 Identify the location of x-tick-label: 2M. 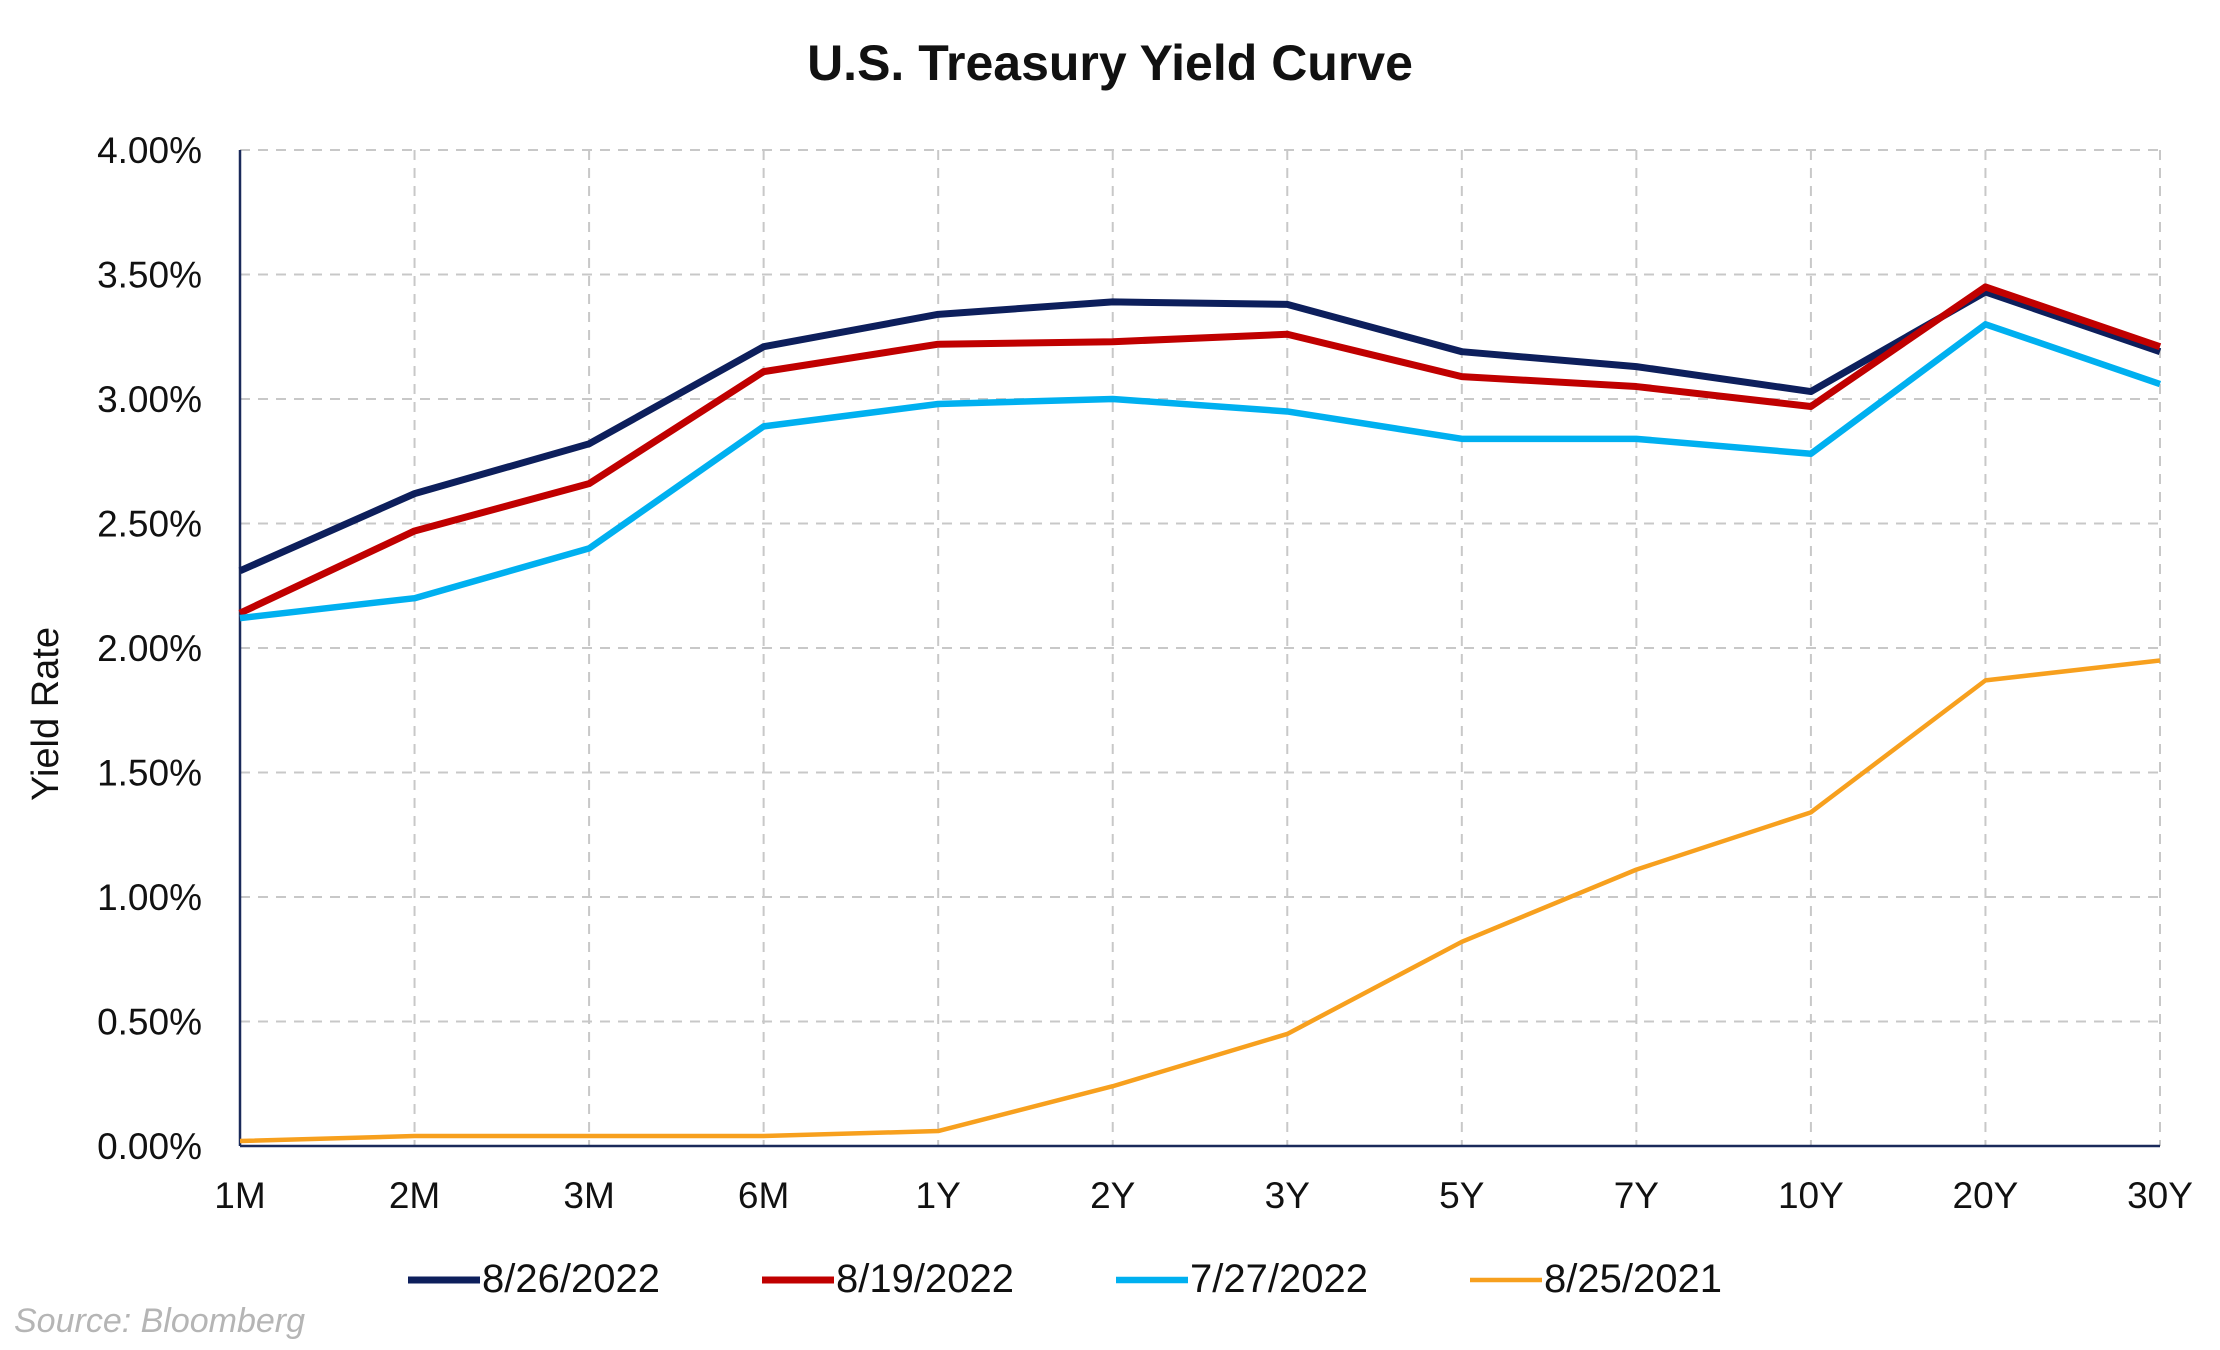
(414, 1195).